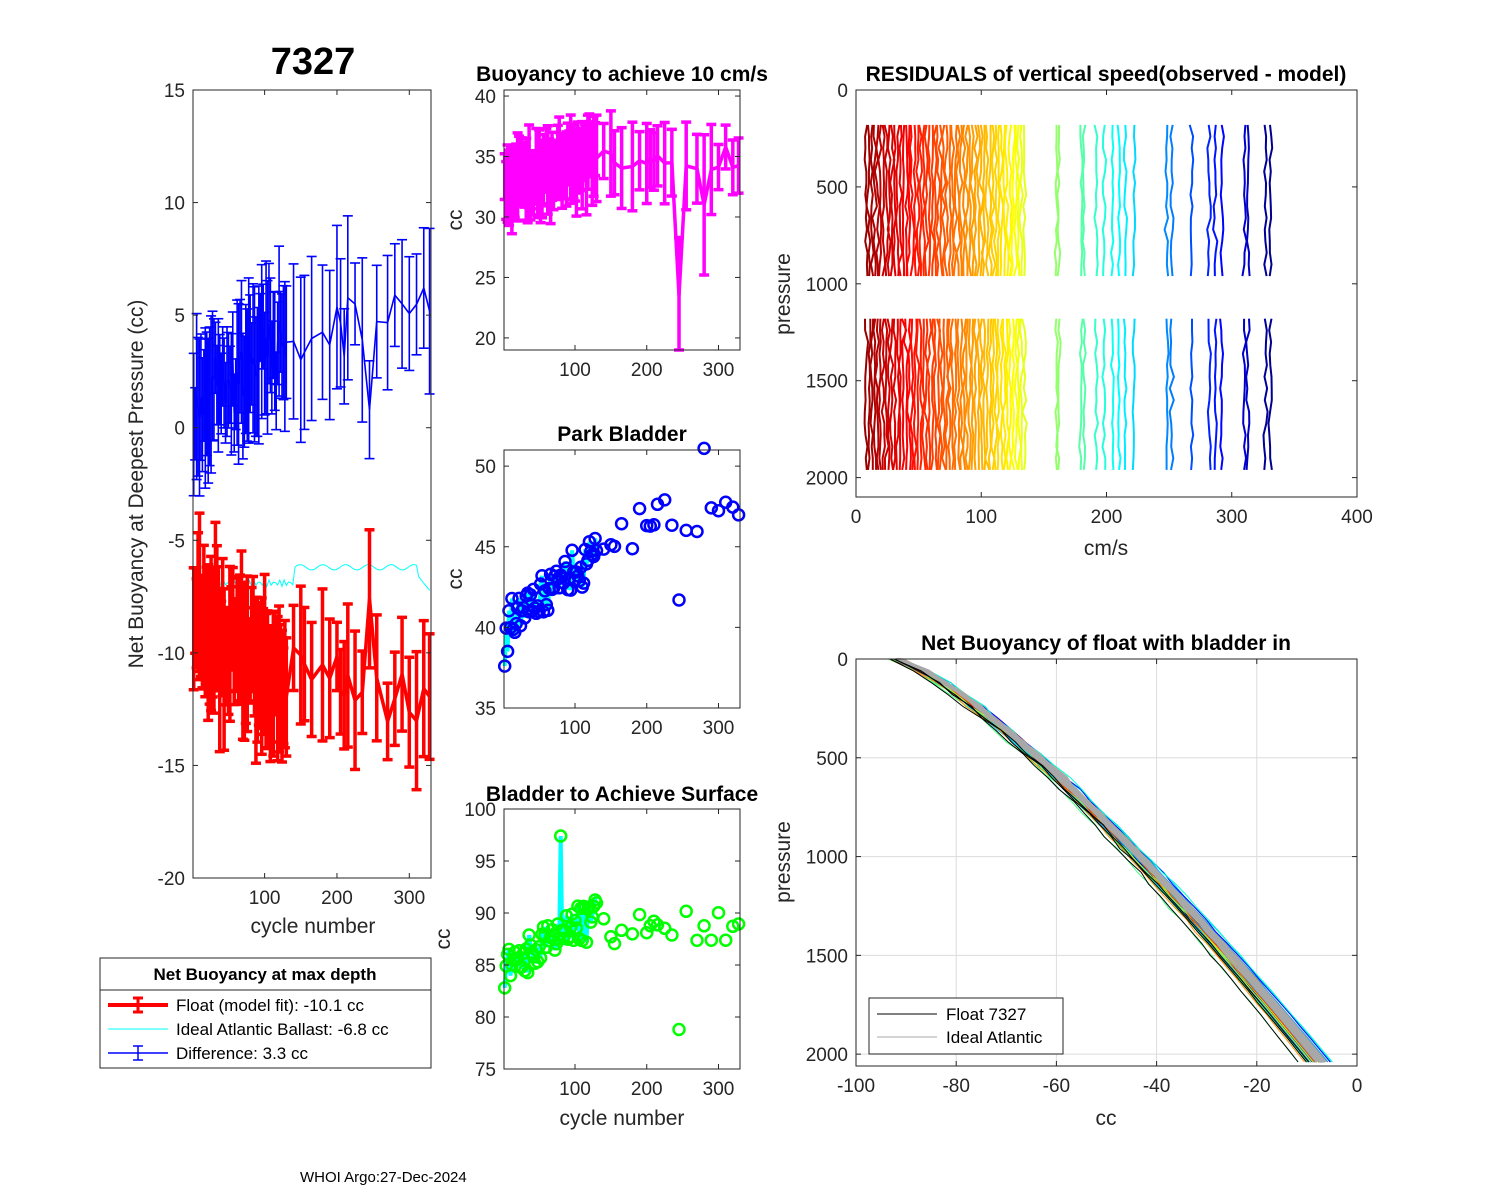  What do you see at coordinates (966, 1026) in the screenshot?
I see `profile-legend: Float 7327 Ideal Atlantic` at bounding box center [966, 1026].